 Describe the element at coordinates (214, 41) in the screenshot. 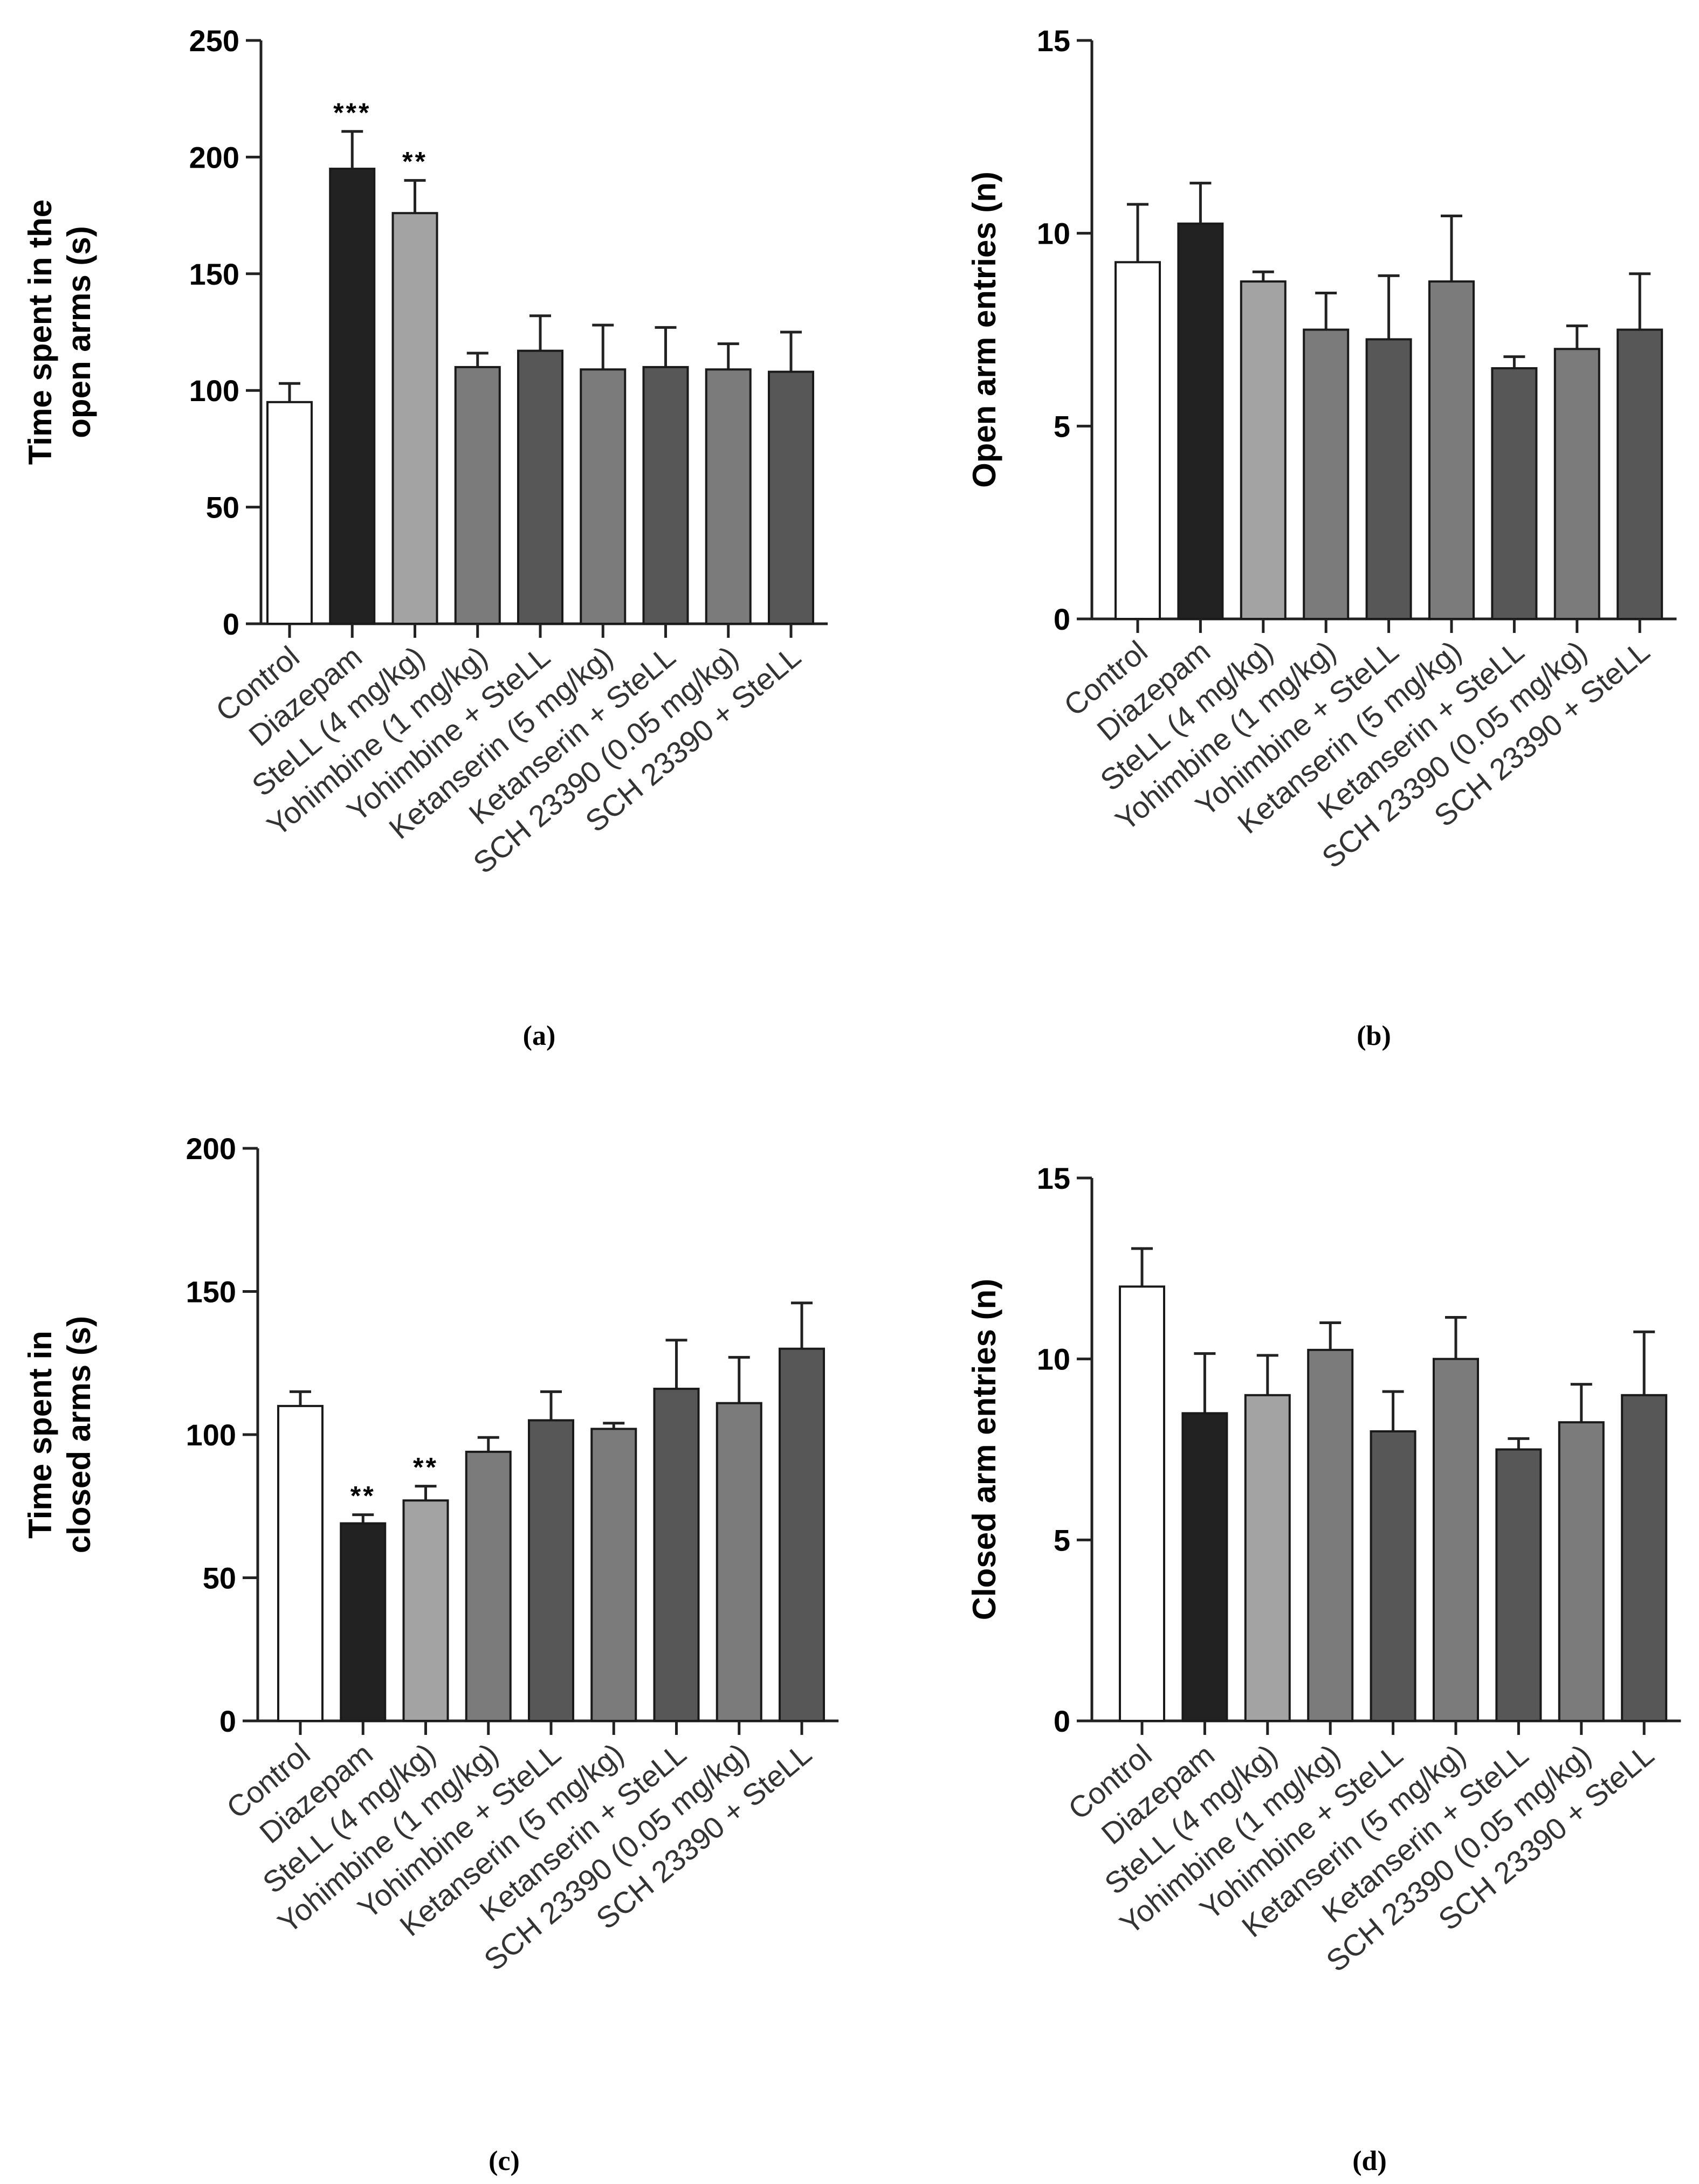

I see `y-tick-label: 250` at that location.